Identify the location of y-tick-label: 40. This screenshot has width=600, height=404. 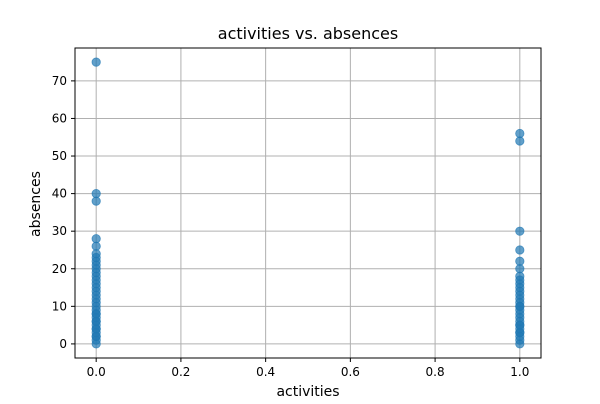
(59, 194).